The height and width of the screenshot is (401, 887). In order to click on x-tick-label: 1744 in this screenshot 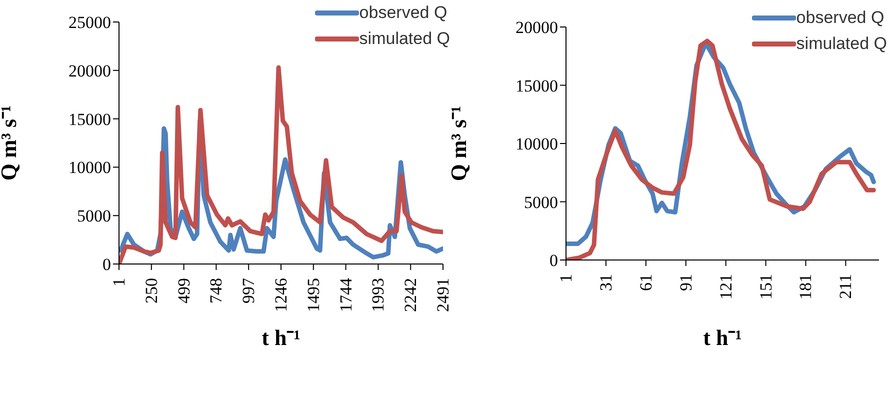, I will do `click(346, 295)`.